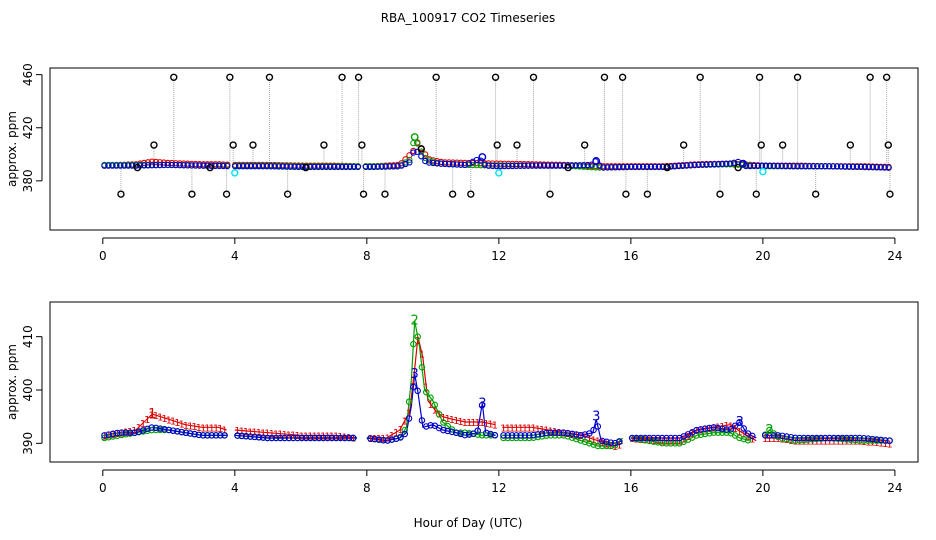 This screenshot has width=936, height=540. What do you see at coordinates (12, 382) in the screenshot?
I see `bottom-panel-y-label: approx. ppm` at bounding box center [12, 382].